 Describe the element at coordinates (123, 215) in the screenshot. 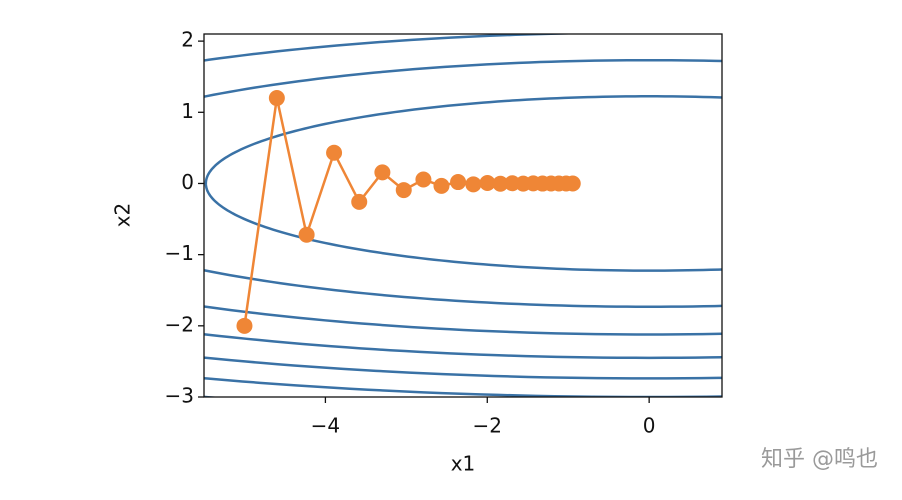

I see `y-axis-label: x2` at that location.